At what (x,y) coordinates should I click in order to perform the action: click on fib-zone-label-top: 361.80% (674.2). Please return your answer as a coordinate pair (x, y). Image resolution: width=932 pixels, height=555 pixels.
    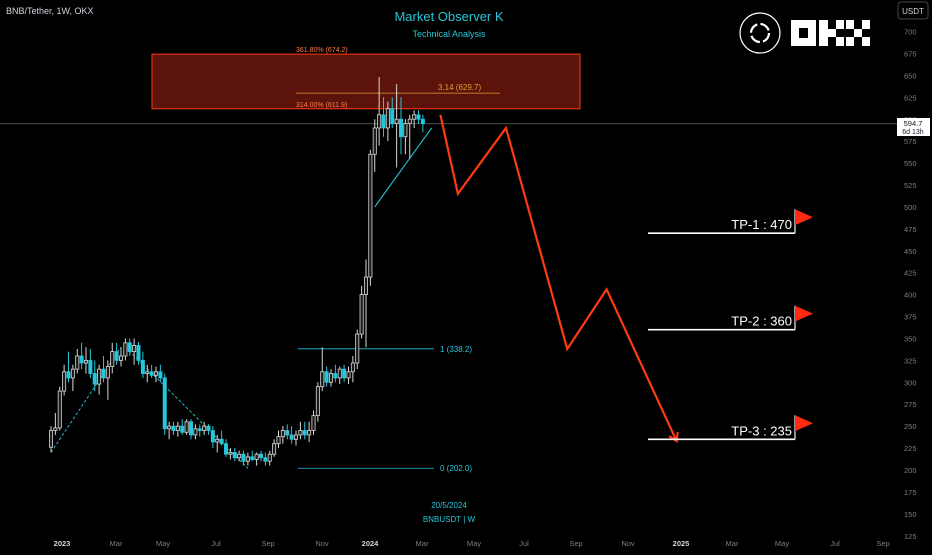
    Looking at the image, I should click on (322, 50).